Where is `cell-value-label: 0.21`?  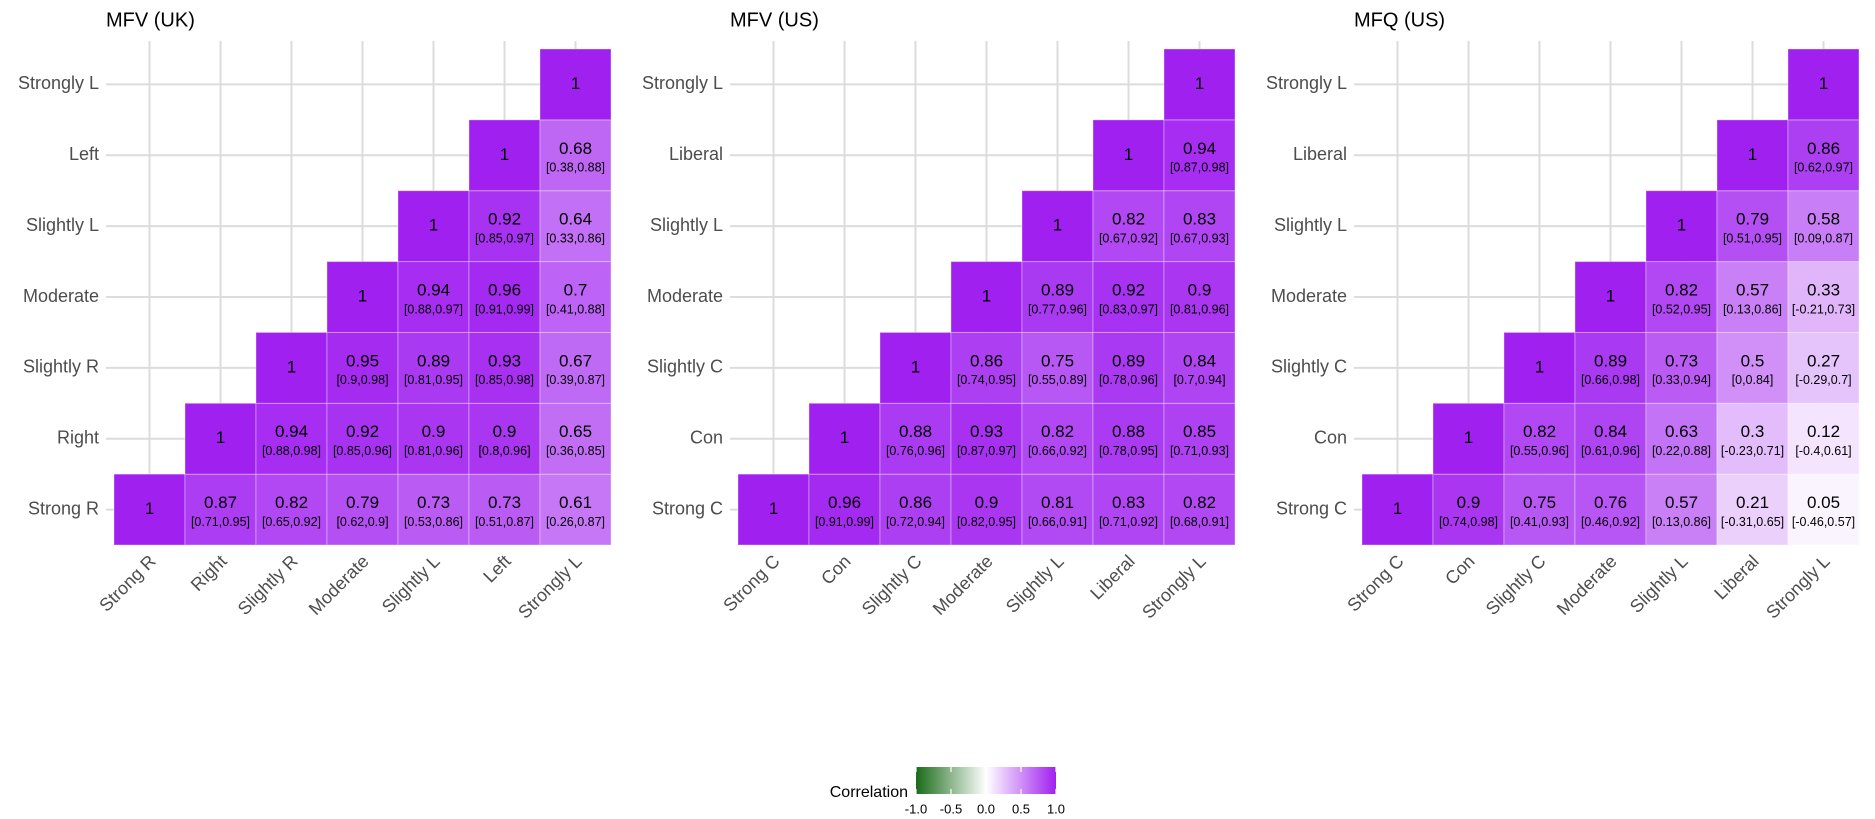 cell-value-label: 0.21 is located at coordinates (1752, 502).